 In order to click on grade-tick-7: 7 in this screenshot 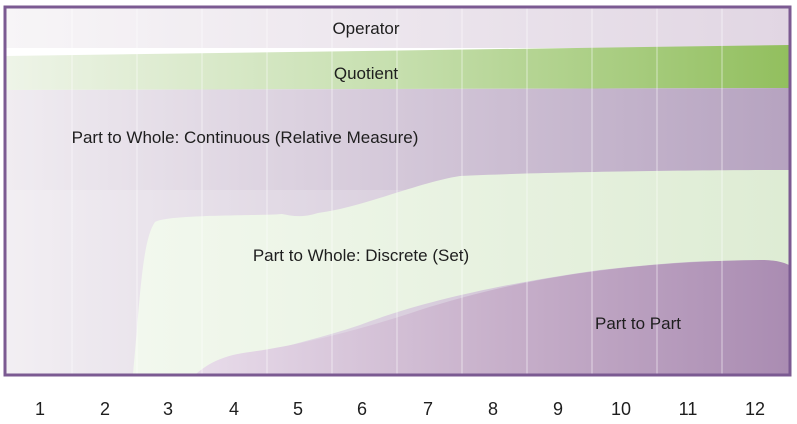, I will do `click(428, 409)`.